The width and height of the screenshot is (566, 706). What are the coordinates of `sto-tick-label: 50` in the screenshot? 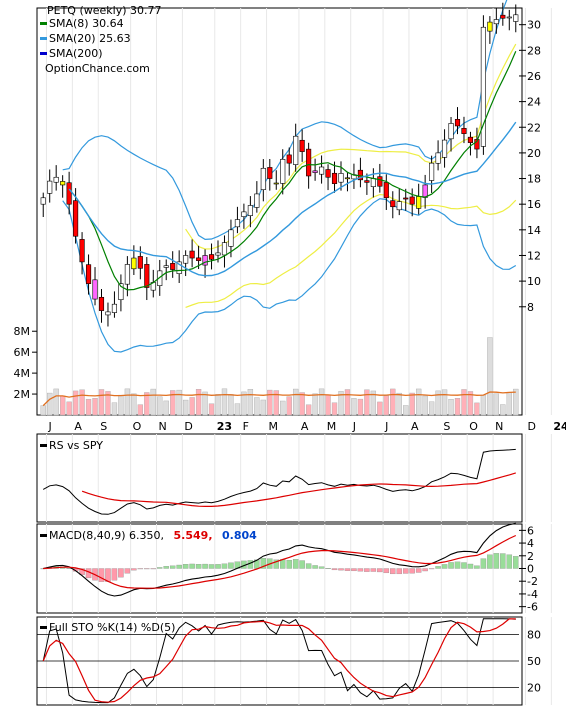 It's located at (534, 661).